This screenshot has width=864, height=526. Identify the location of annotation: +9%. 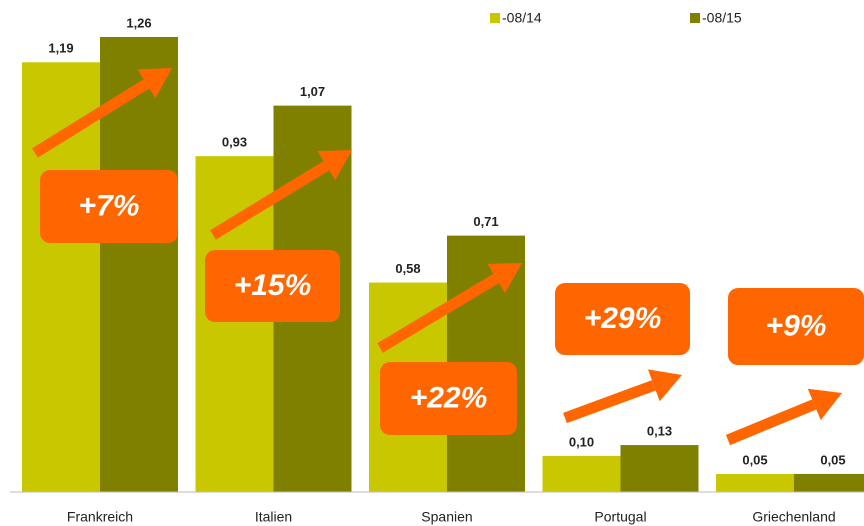
(796, 325).